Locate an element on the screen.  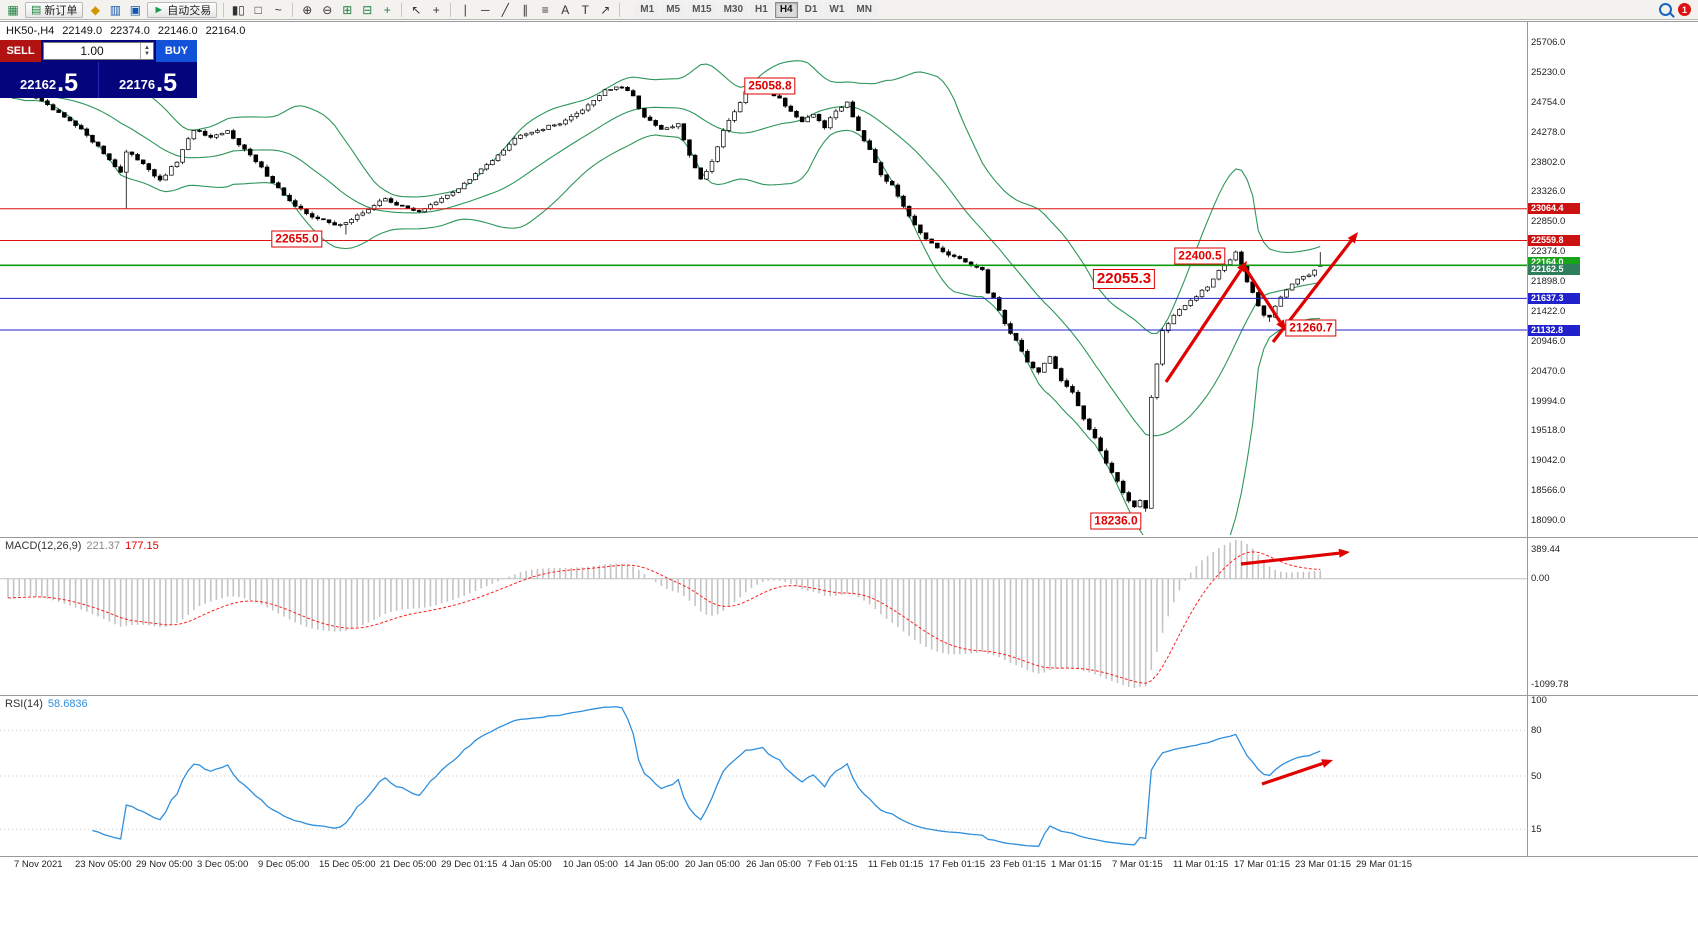
timeframe-mn: MN is located at coordinates (864, 9).